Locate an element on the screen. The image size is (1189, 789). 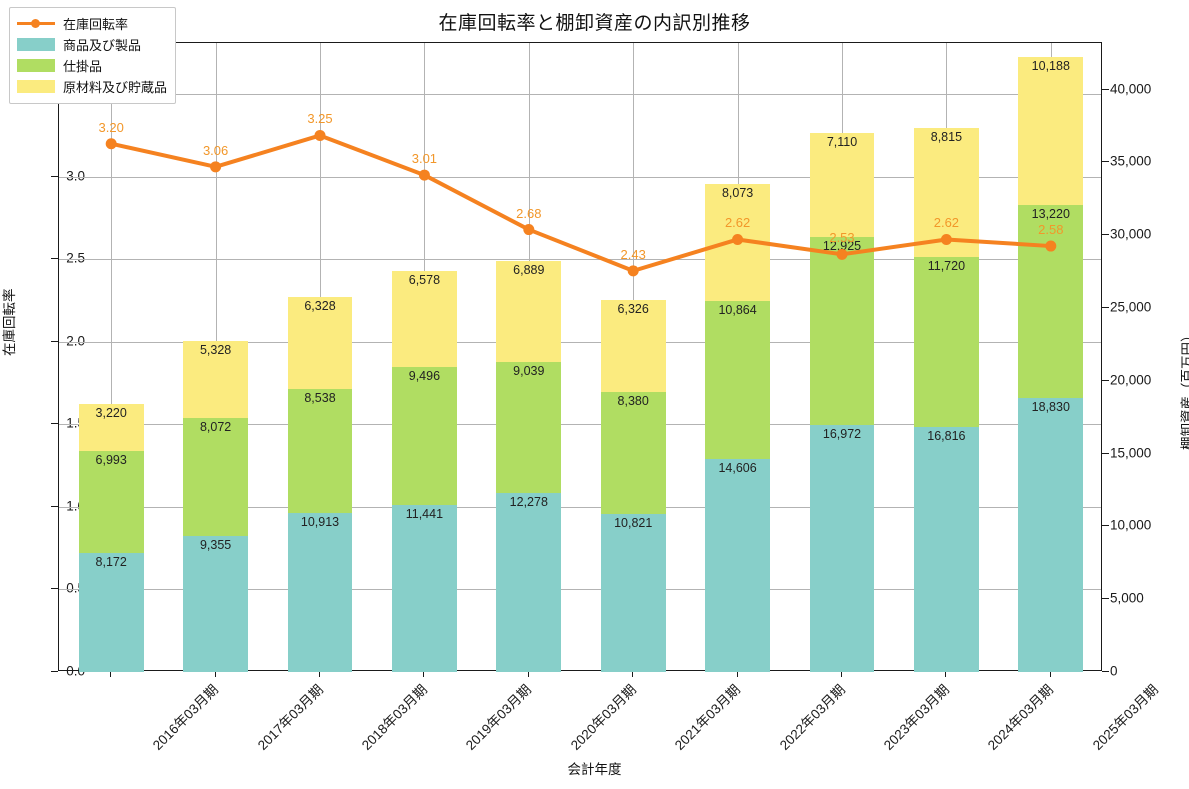
y-axis-left-tick-label: 3.0 is located at coordinates (75, 176).